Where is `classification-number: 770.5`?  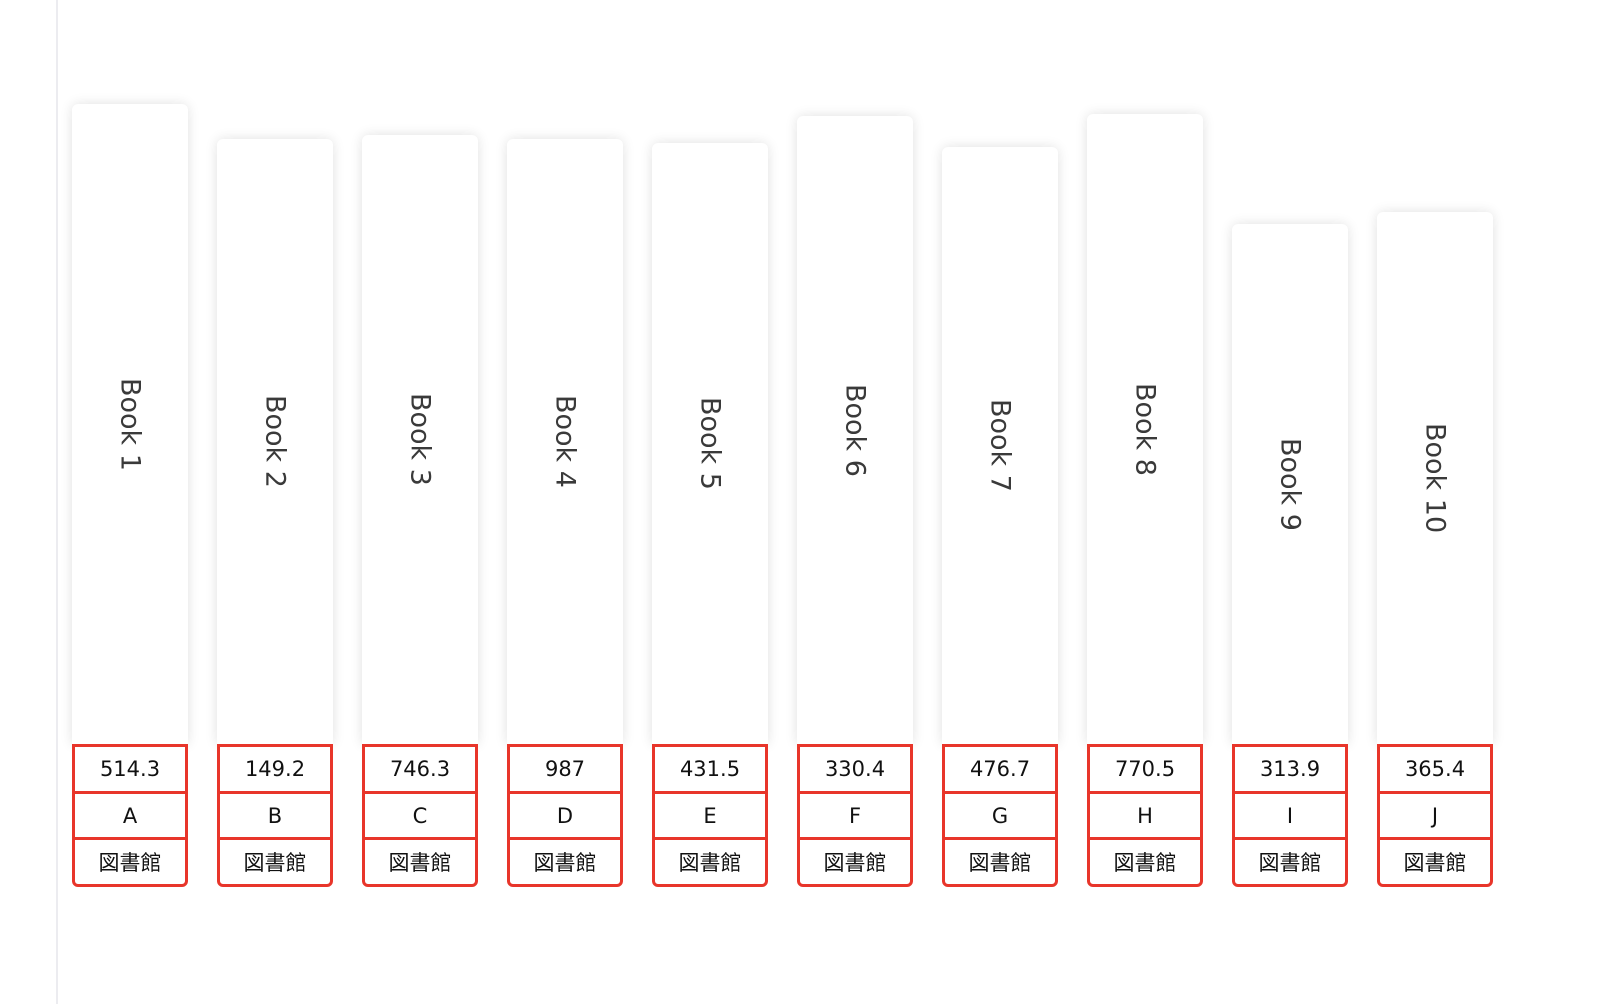 classification-number: 770.5 is located at coordinates (1145, 768).